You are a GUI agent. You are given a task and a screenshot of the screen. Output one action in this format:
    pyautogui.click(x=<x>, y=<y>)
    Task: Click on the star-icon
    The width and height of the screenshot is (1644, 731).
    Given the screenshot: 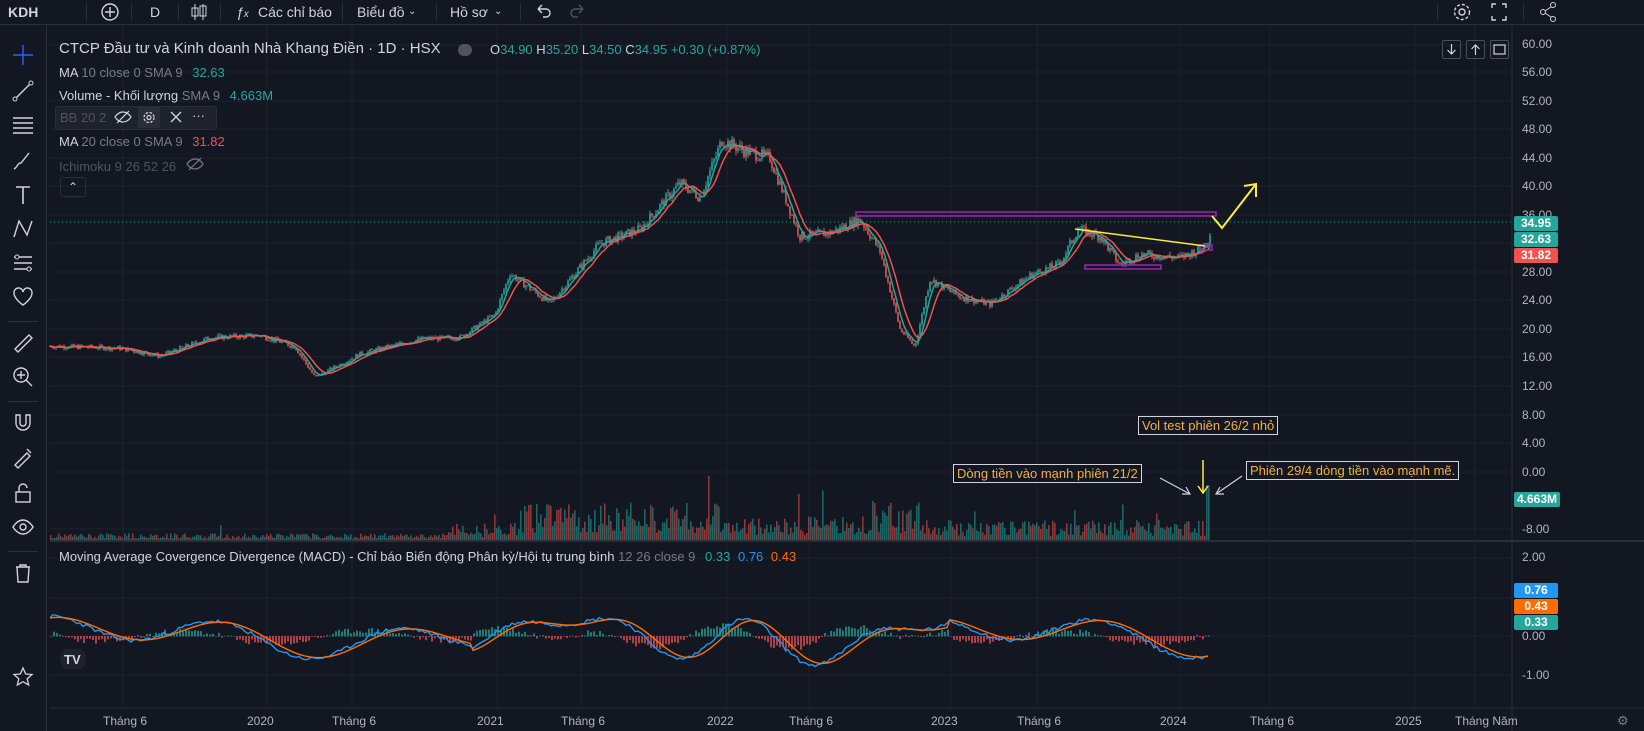 What is the action you would take?
    pyautogui.click(x=23, y=677)
    